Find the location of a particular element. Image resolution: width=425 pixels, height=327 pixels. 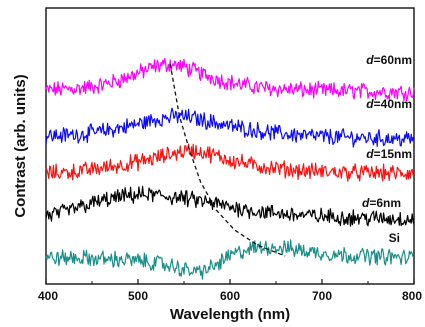

series-label-0: d=60nm is located at coordinates (389, 60).